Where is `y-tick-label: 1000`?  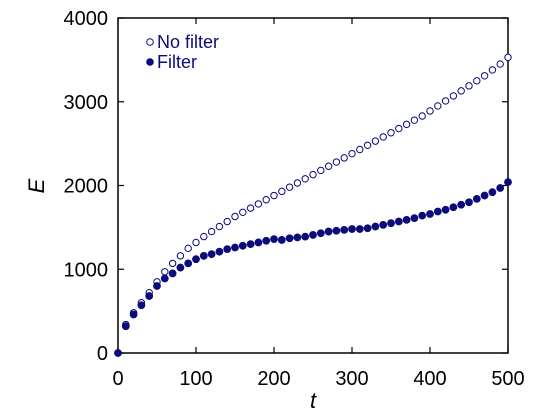 y-tick-label: 1000 is located at coordinates (86, 270).